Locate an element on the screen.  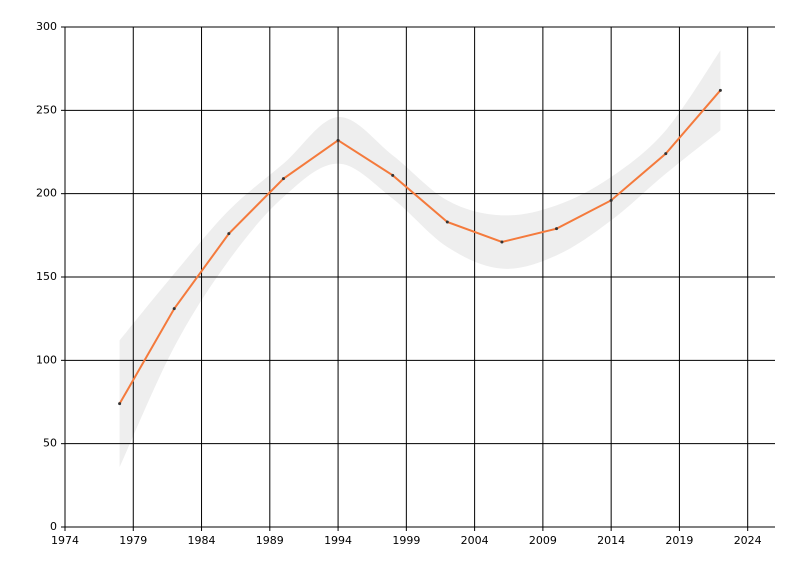
x-tick-label: 2024 is located at coordinates (748, 540).